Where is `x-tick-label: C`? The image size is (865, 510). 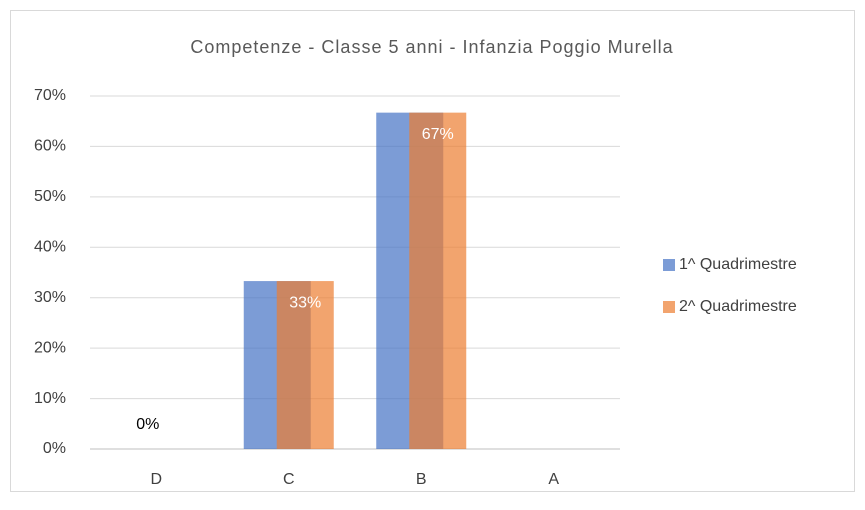 x-tick-label: C is located at coordinates (289, 479).